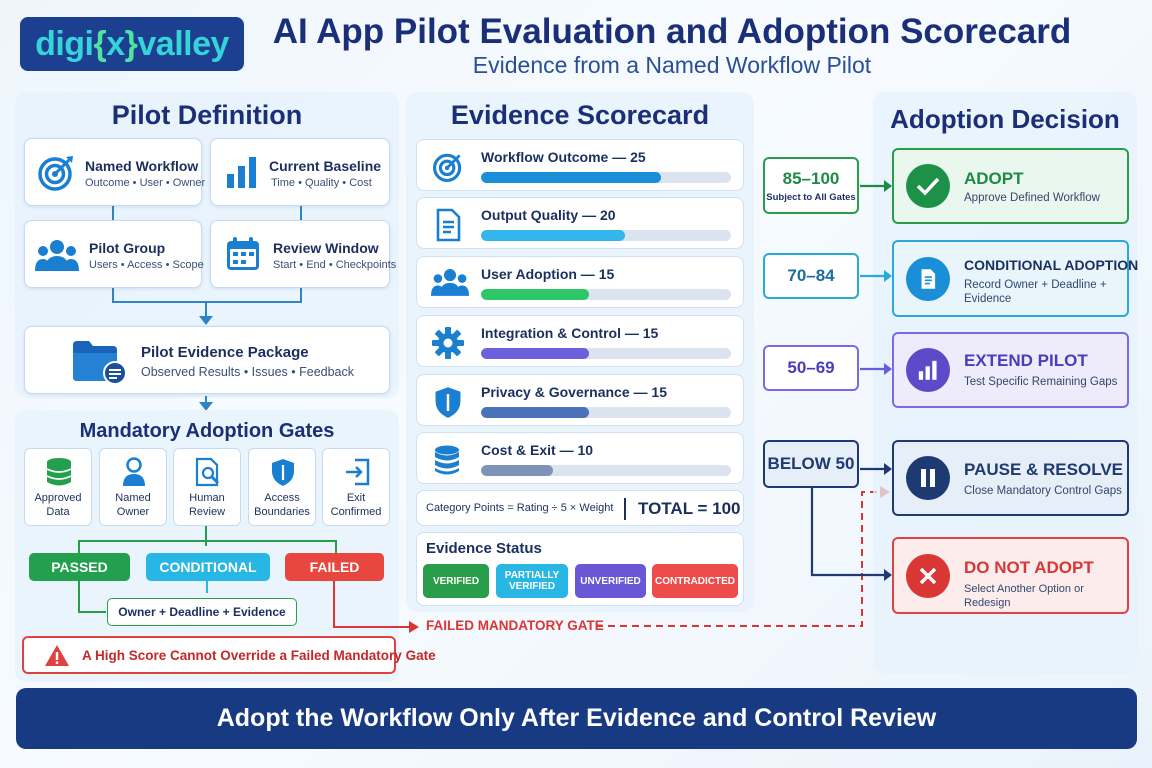  What do you see at coordinates (580, 282) in the screenshot?
I see `score-user-adoption: User Adoption — 15` at bounding box center [580, 282].